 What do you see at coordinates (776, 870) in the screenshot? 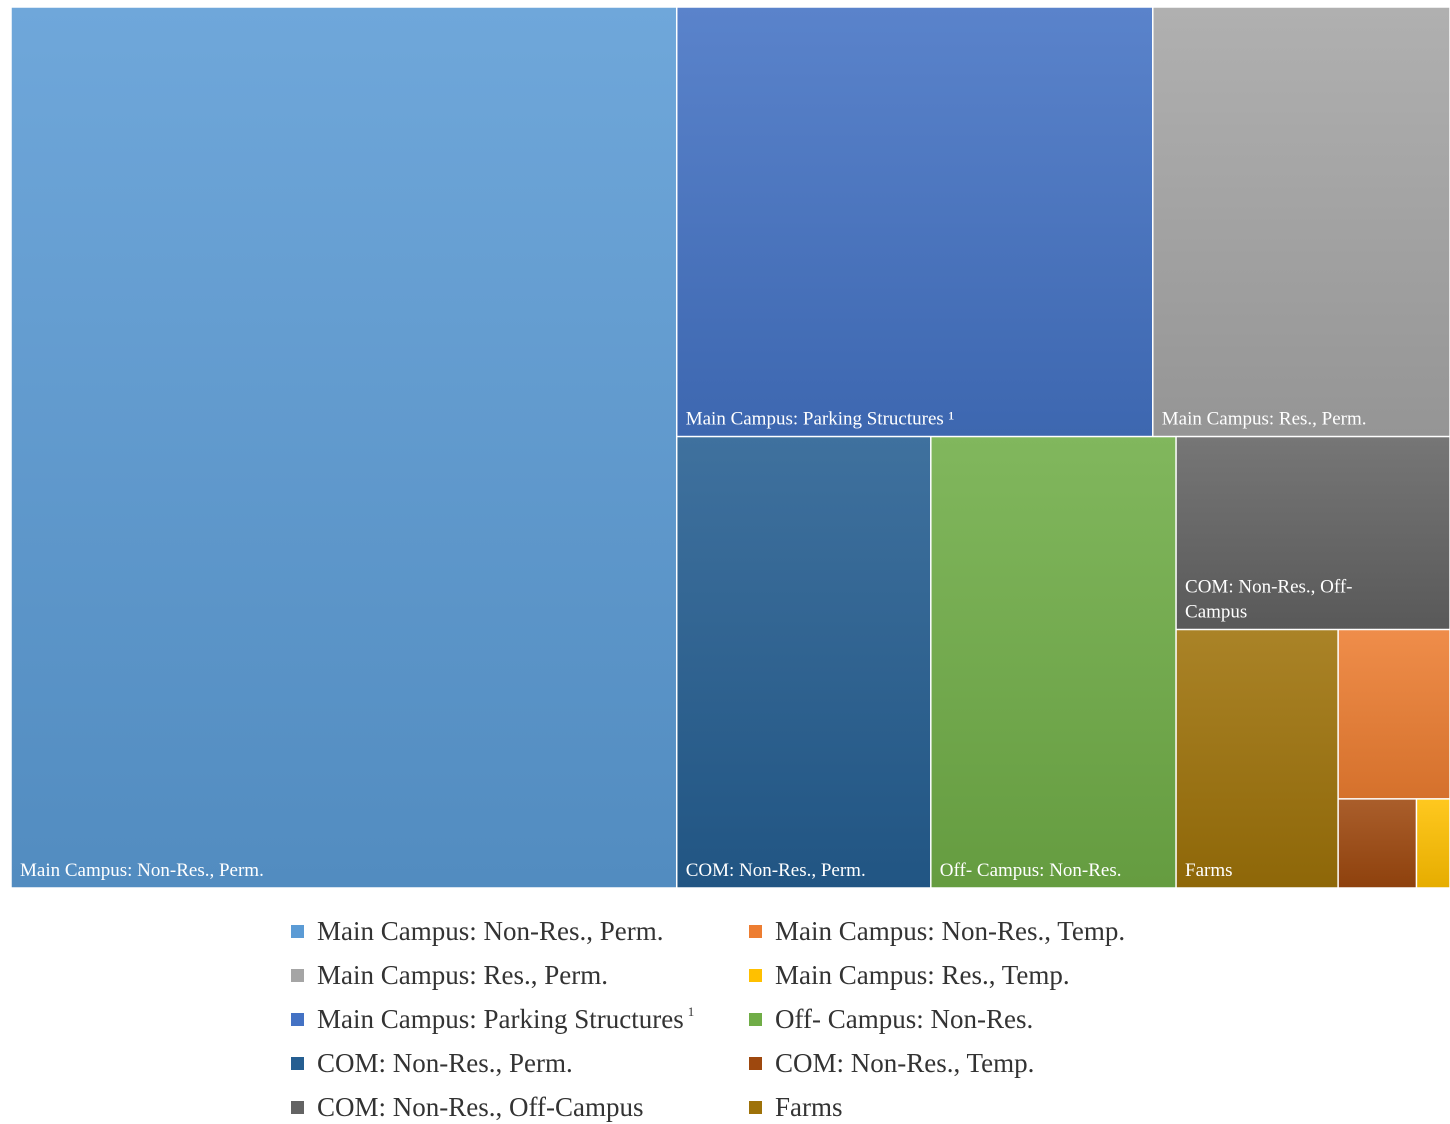
I see `treemap-tile-label: COM: Non-Res., Perm.` at bounding box center [776, 870].